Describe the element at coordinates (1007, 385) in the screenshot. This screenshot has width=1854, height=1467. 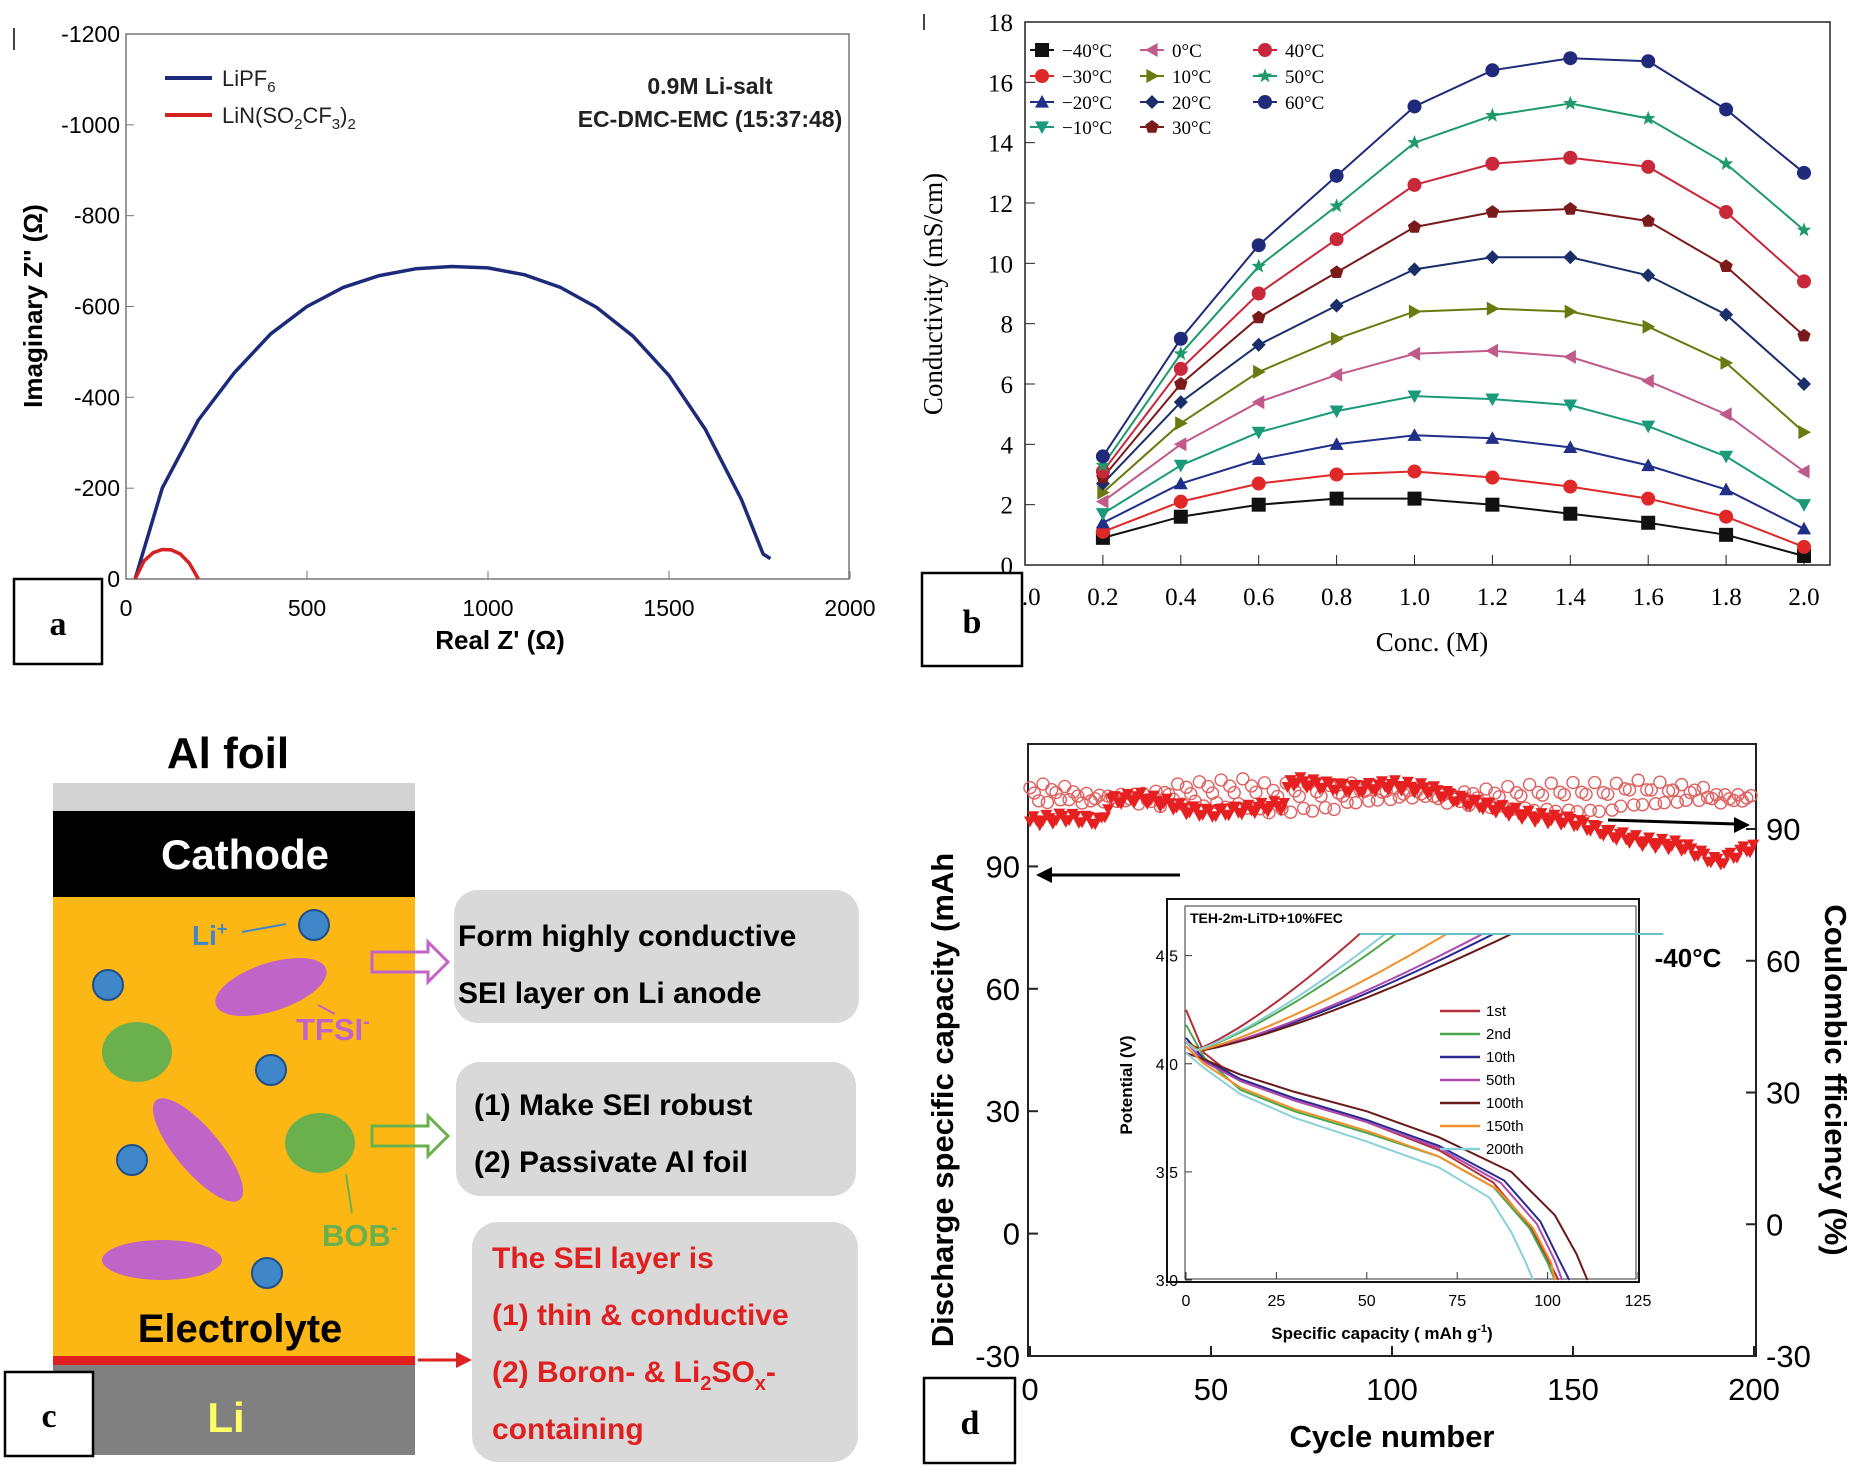
I see `y-tick-label-b: 6` at that location.